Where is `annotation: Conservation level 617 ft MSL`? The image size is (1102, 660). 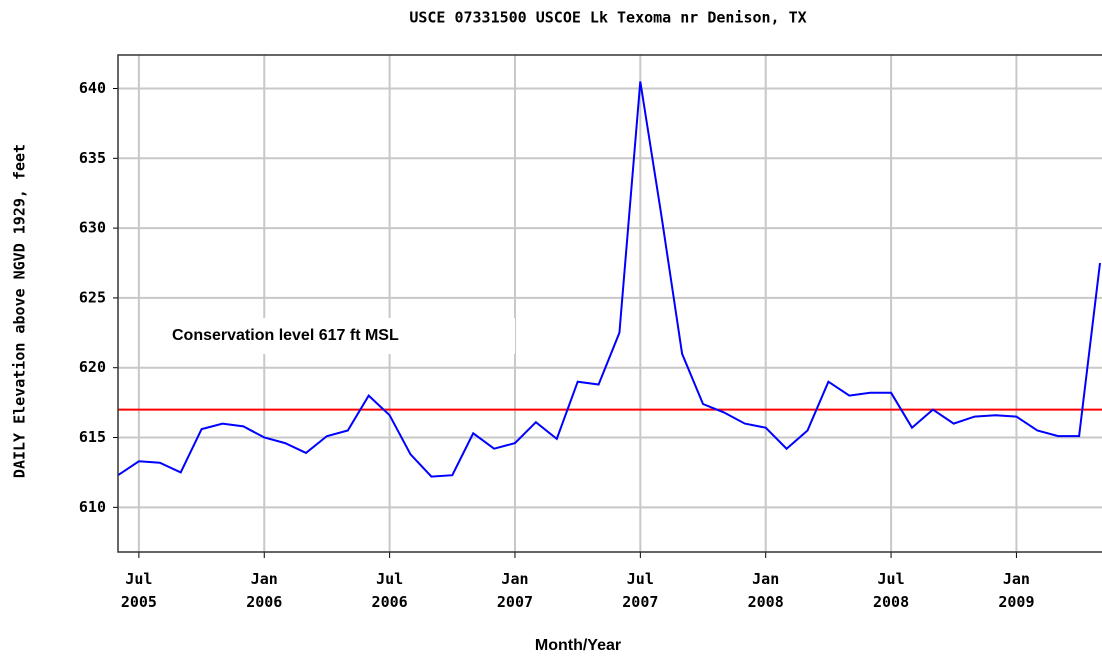 annotation: Conservation level 617 ft MSL is located at coordinates (285, 335).